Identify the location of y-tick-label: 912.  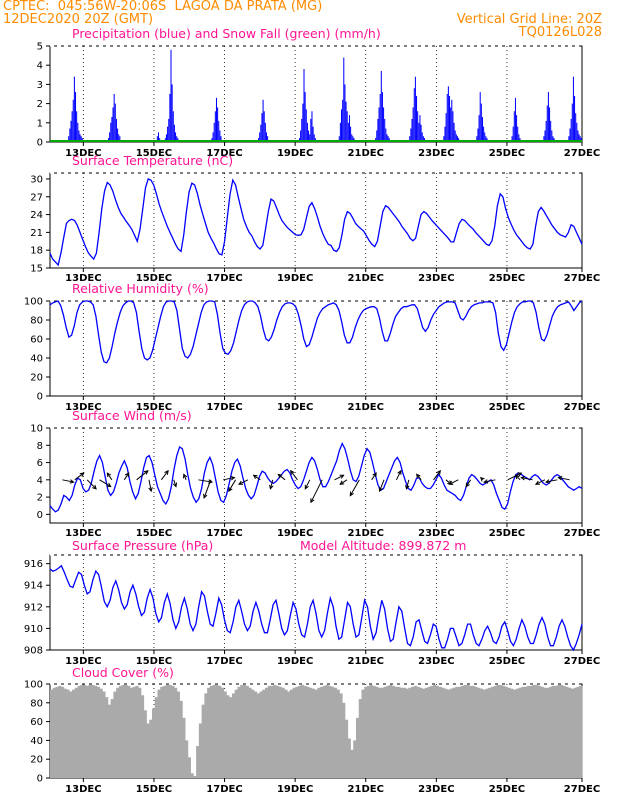
(33, 607).